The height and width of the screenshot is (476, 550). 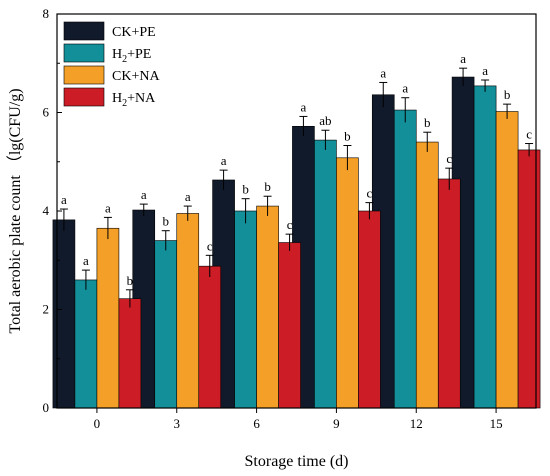 What do you see at coordinates (336, 423) in the screenshot?
I see `x-tick-label: 9` at bounding box center [336, 423].